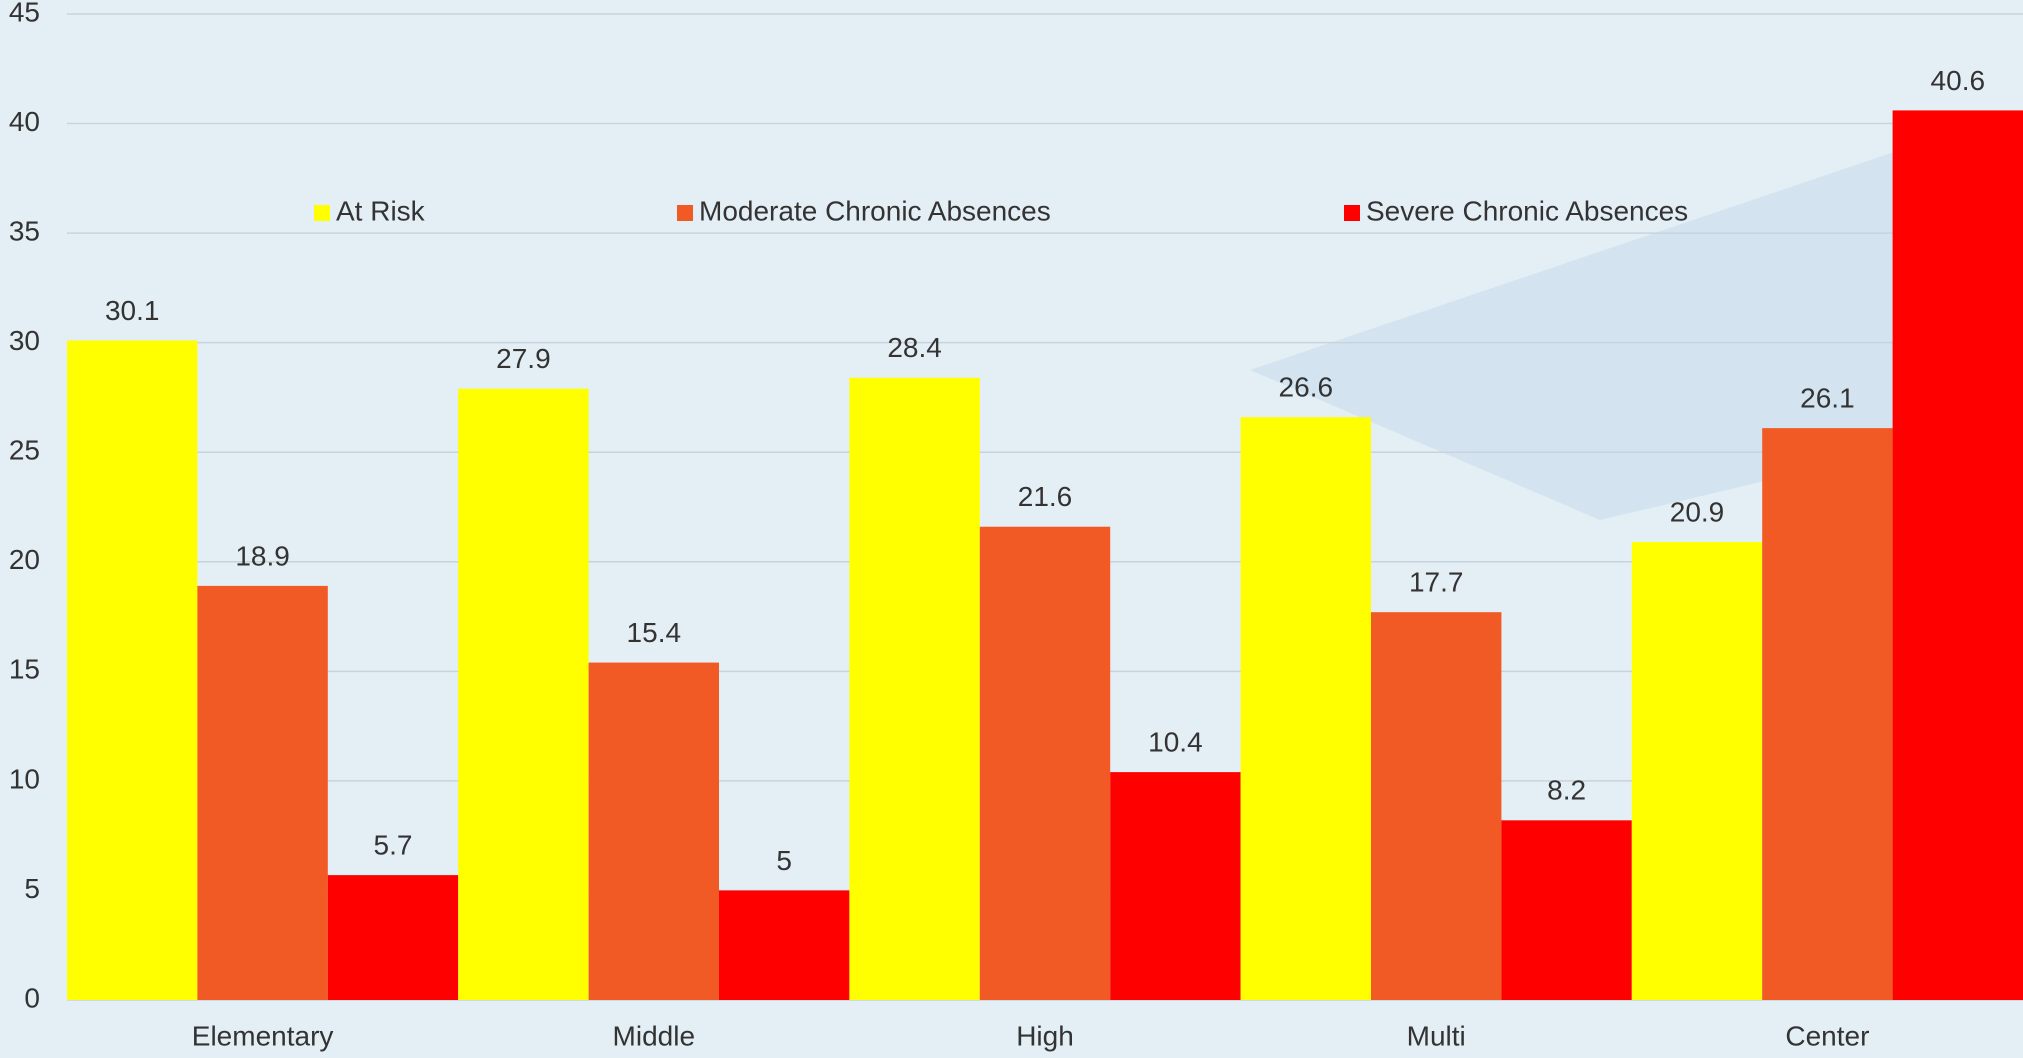 This screenshot has width=2023, height=1058. Describe the element at coordinates (24, 669) in the screenshot. I see `y-tick-label: 15` at that location.